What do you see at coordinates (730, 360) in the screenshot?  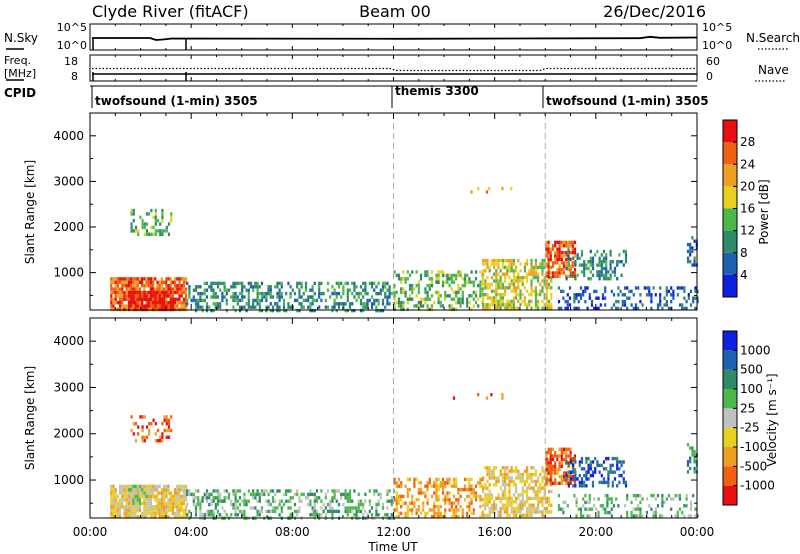 I see `colorbar-swatch` at bounding box center [730, 360].